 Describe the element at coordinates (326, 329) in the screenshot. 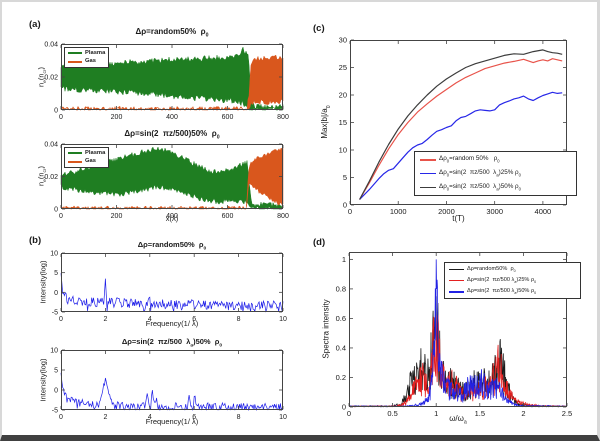

I see `plot-d-ylabel: Spectra intensity` at that location.